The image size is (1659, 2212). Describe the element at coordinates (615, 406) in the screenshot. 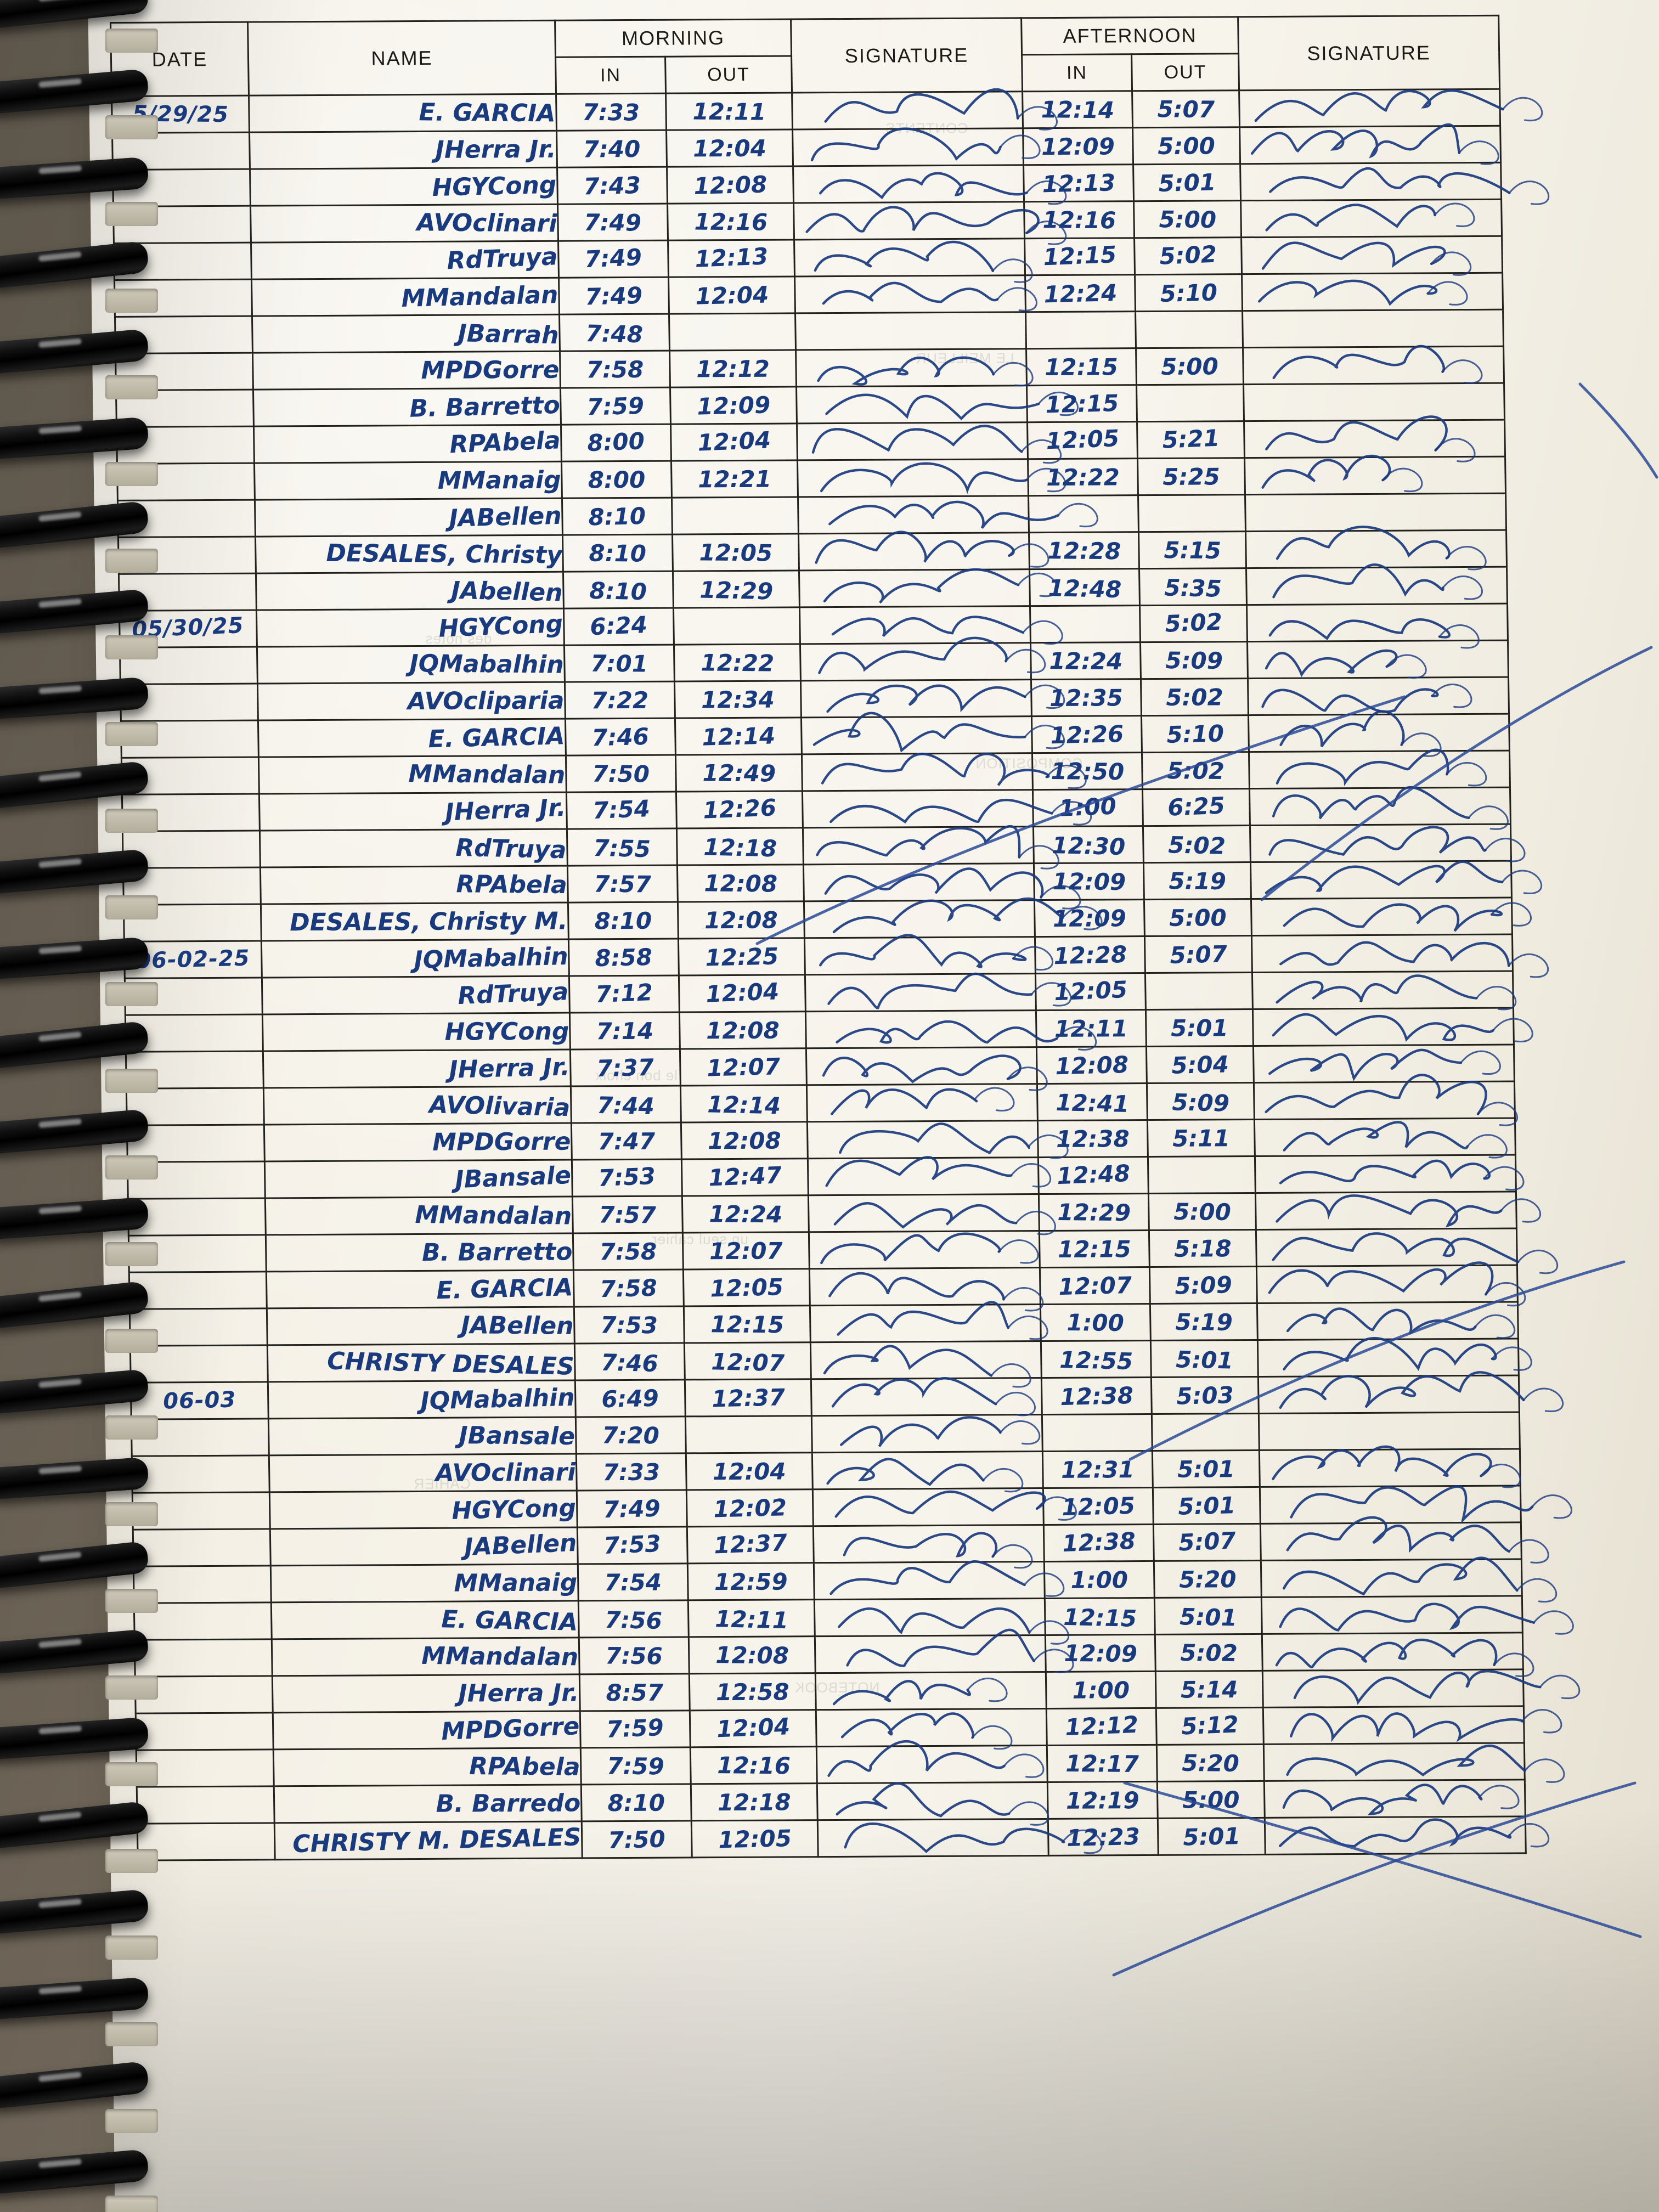

I see `cell-morning-in: 7:59` at that location.